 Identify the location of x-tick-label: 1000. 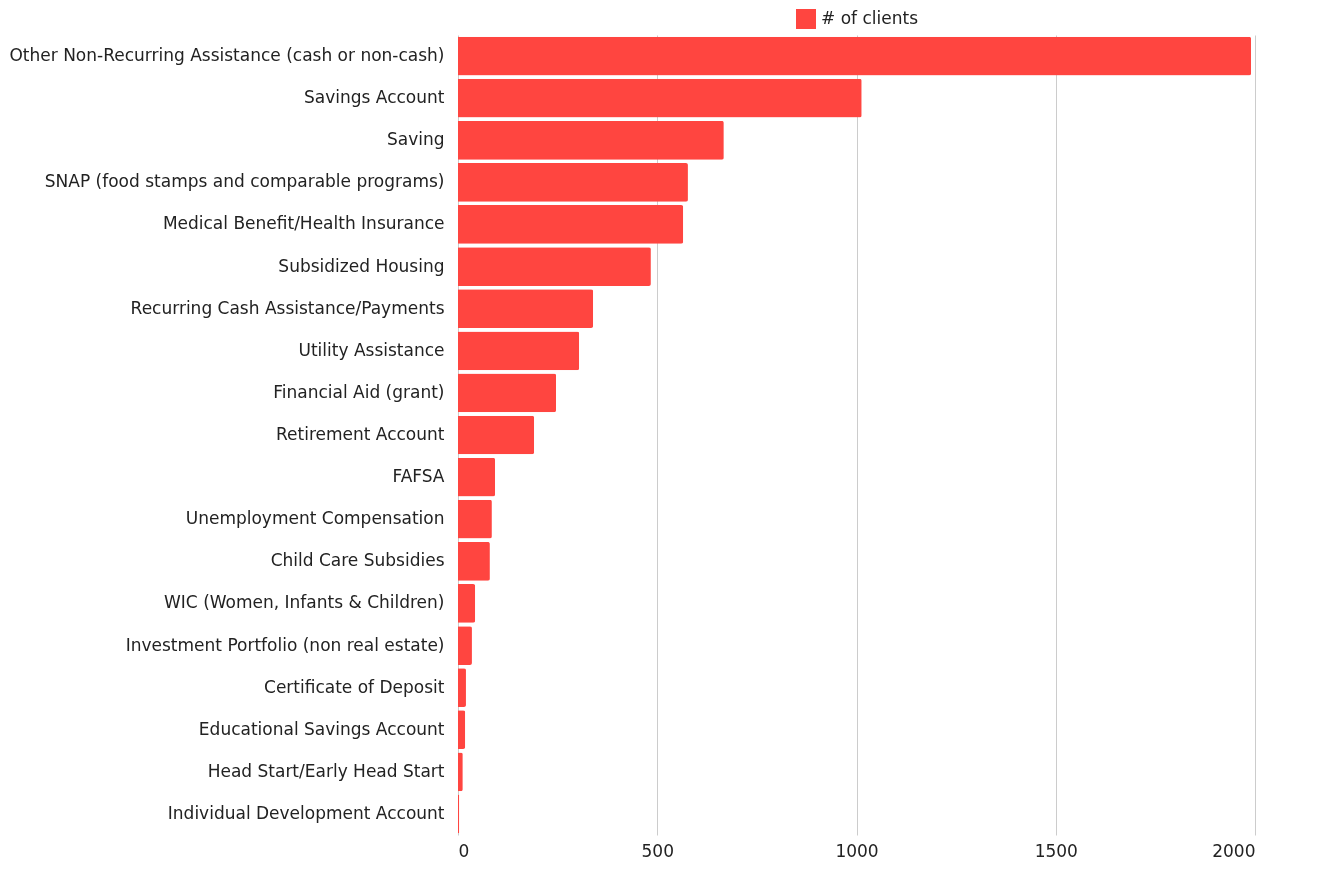
(857, 850).